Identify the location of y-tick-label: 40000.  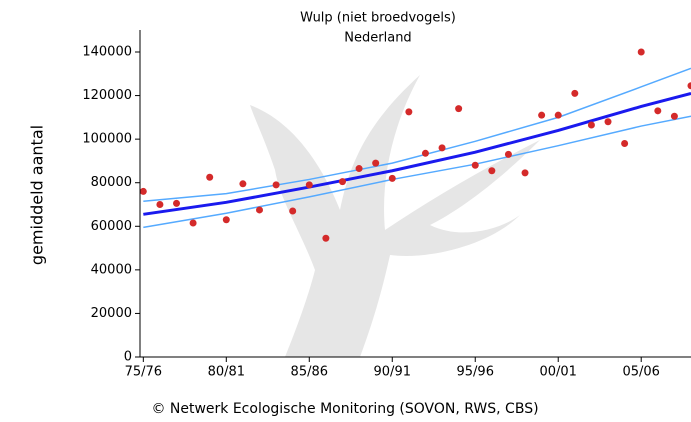
(111, 269).